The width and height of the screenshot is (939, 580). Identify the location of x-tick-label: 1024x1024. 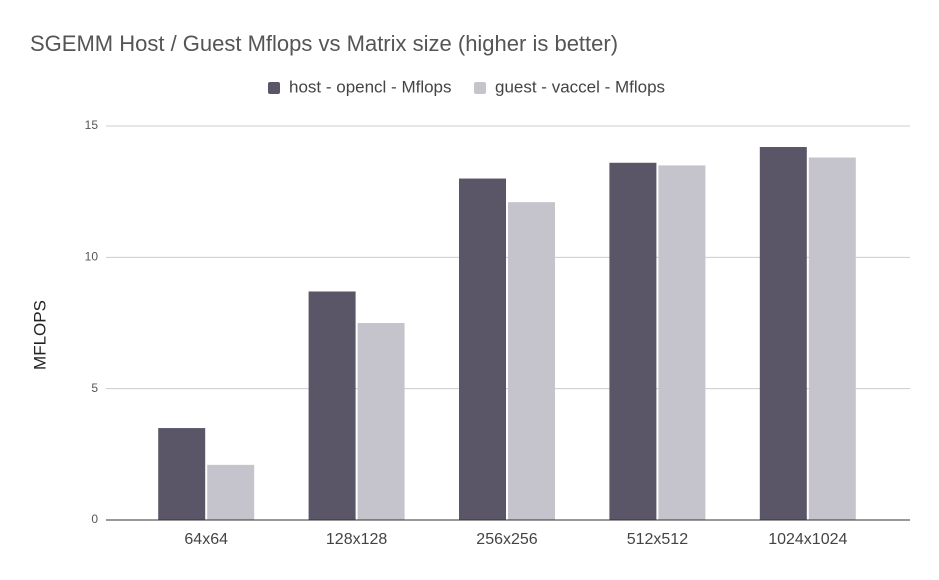
(807, 539).